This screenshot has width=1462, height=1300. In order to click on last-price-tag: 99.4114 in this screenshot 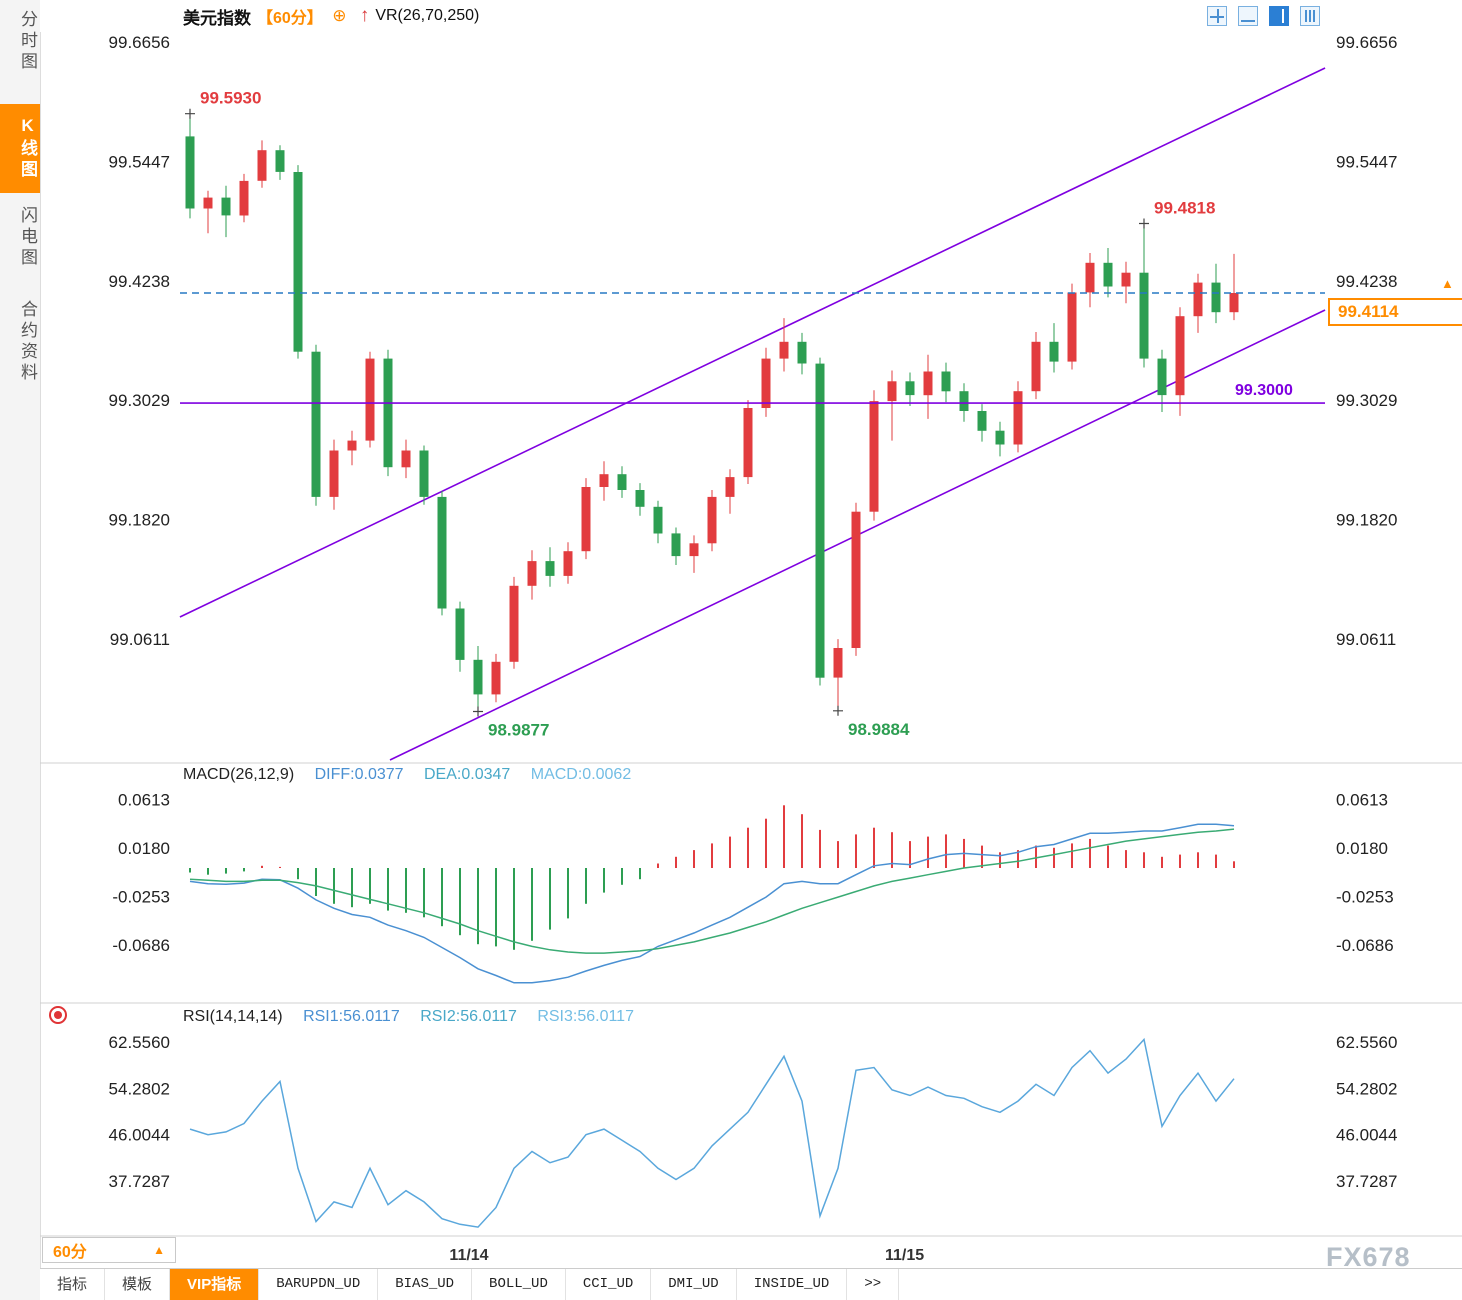, I will do `click(1395, 312)`.